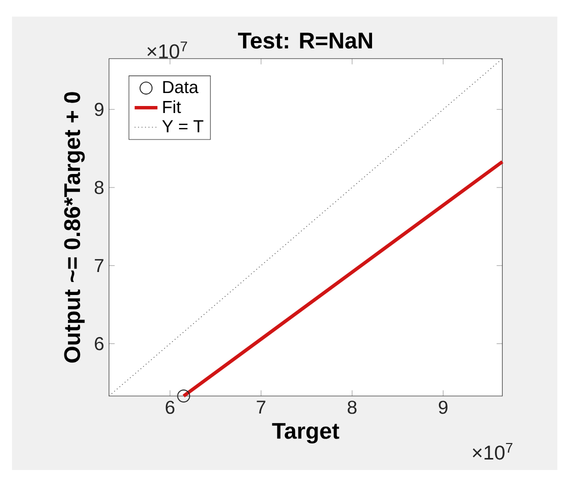 This screenshot has height=486, width=570. Describe the element at coordinates (99, 343) in the screenshot. I see `y-tick-label: 6` at that location.